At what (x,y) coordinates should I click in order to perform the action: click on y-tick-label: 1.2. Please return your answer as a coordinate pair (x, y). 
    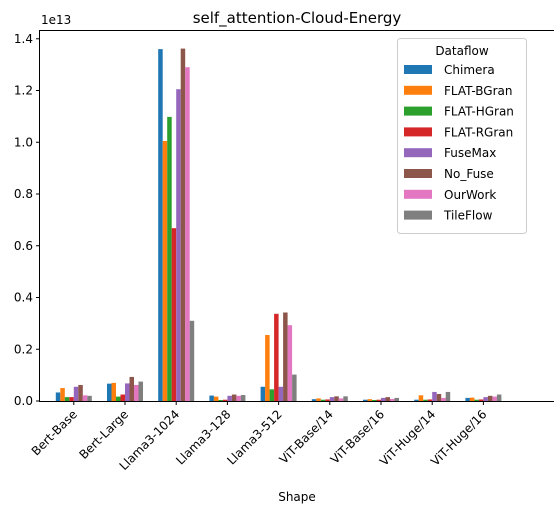
    Looking at the image, I should click on (23, 91).